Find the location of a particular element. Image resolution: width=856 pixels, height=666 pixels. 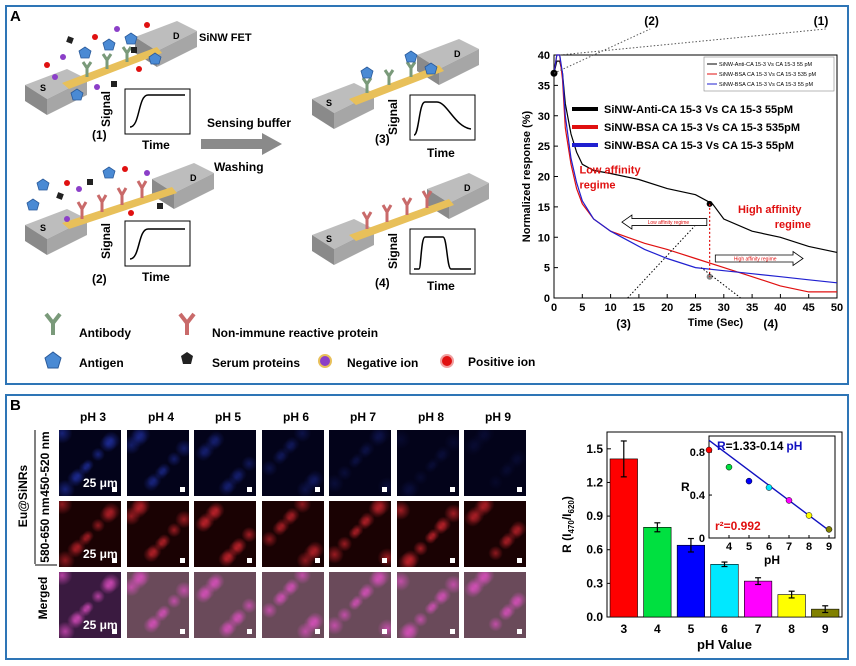

bar-x-tick-label: 8 is located at coordinates (791, 629).